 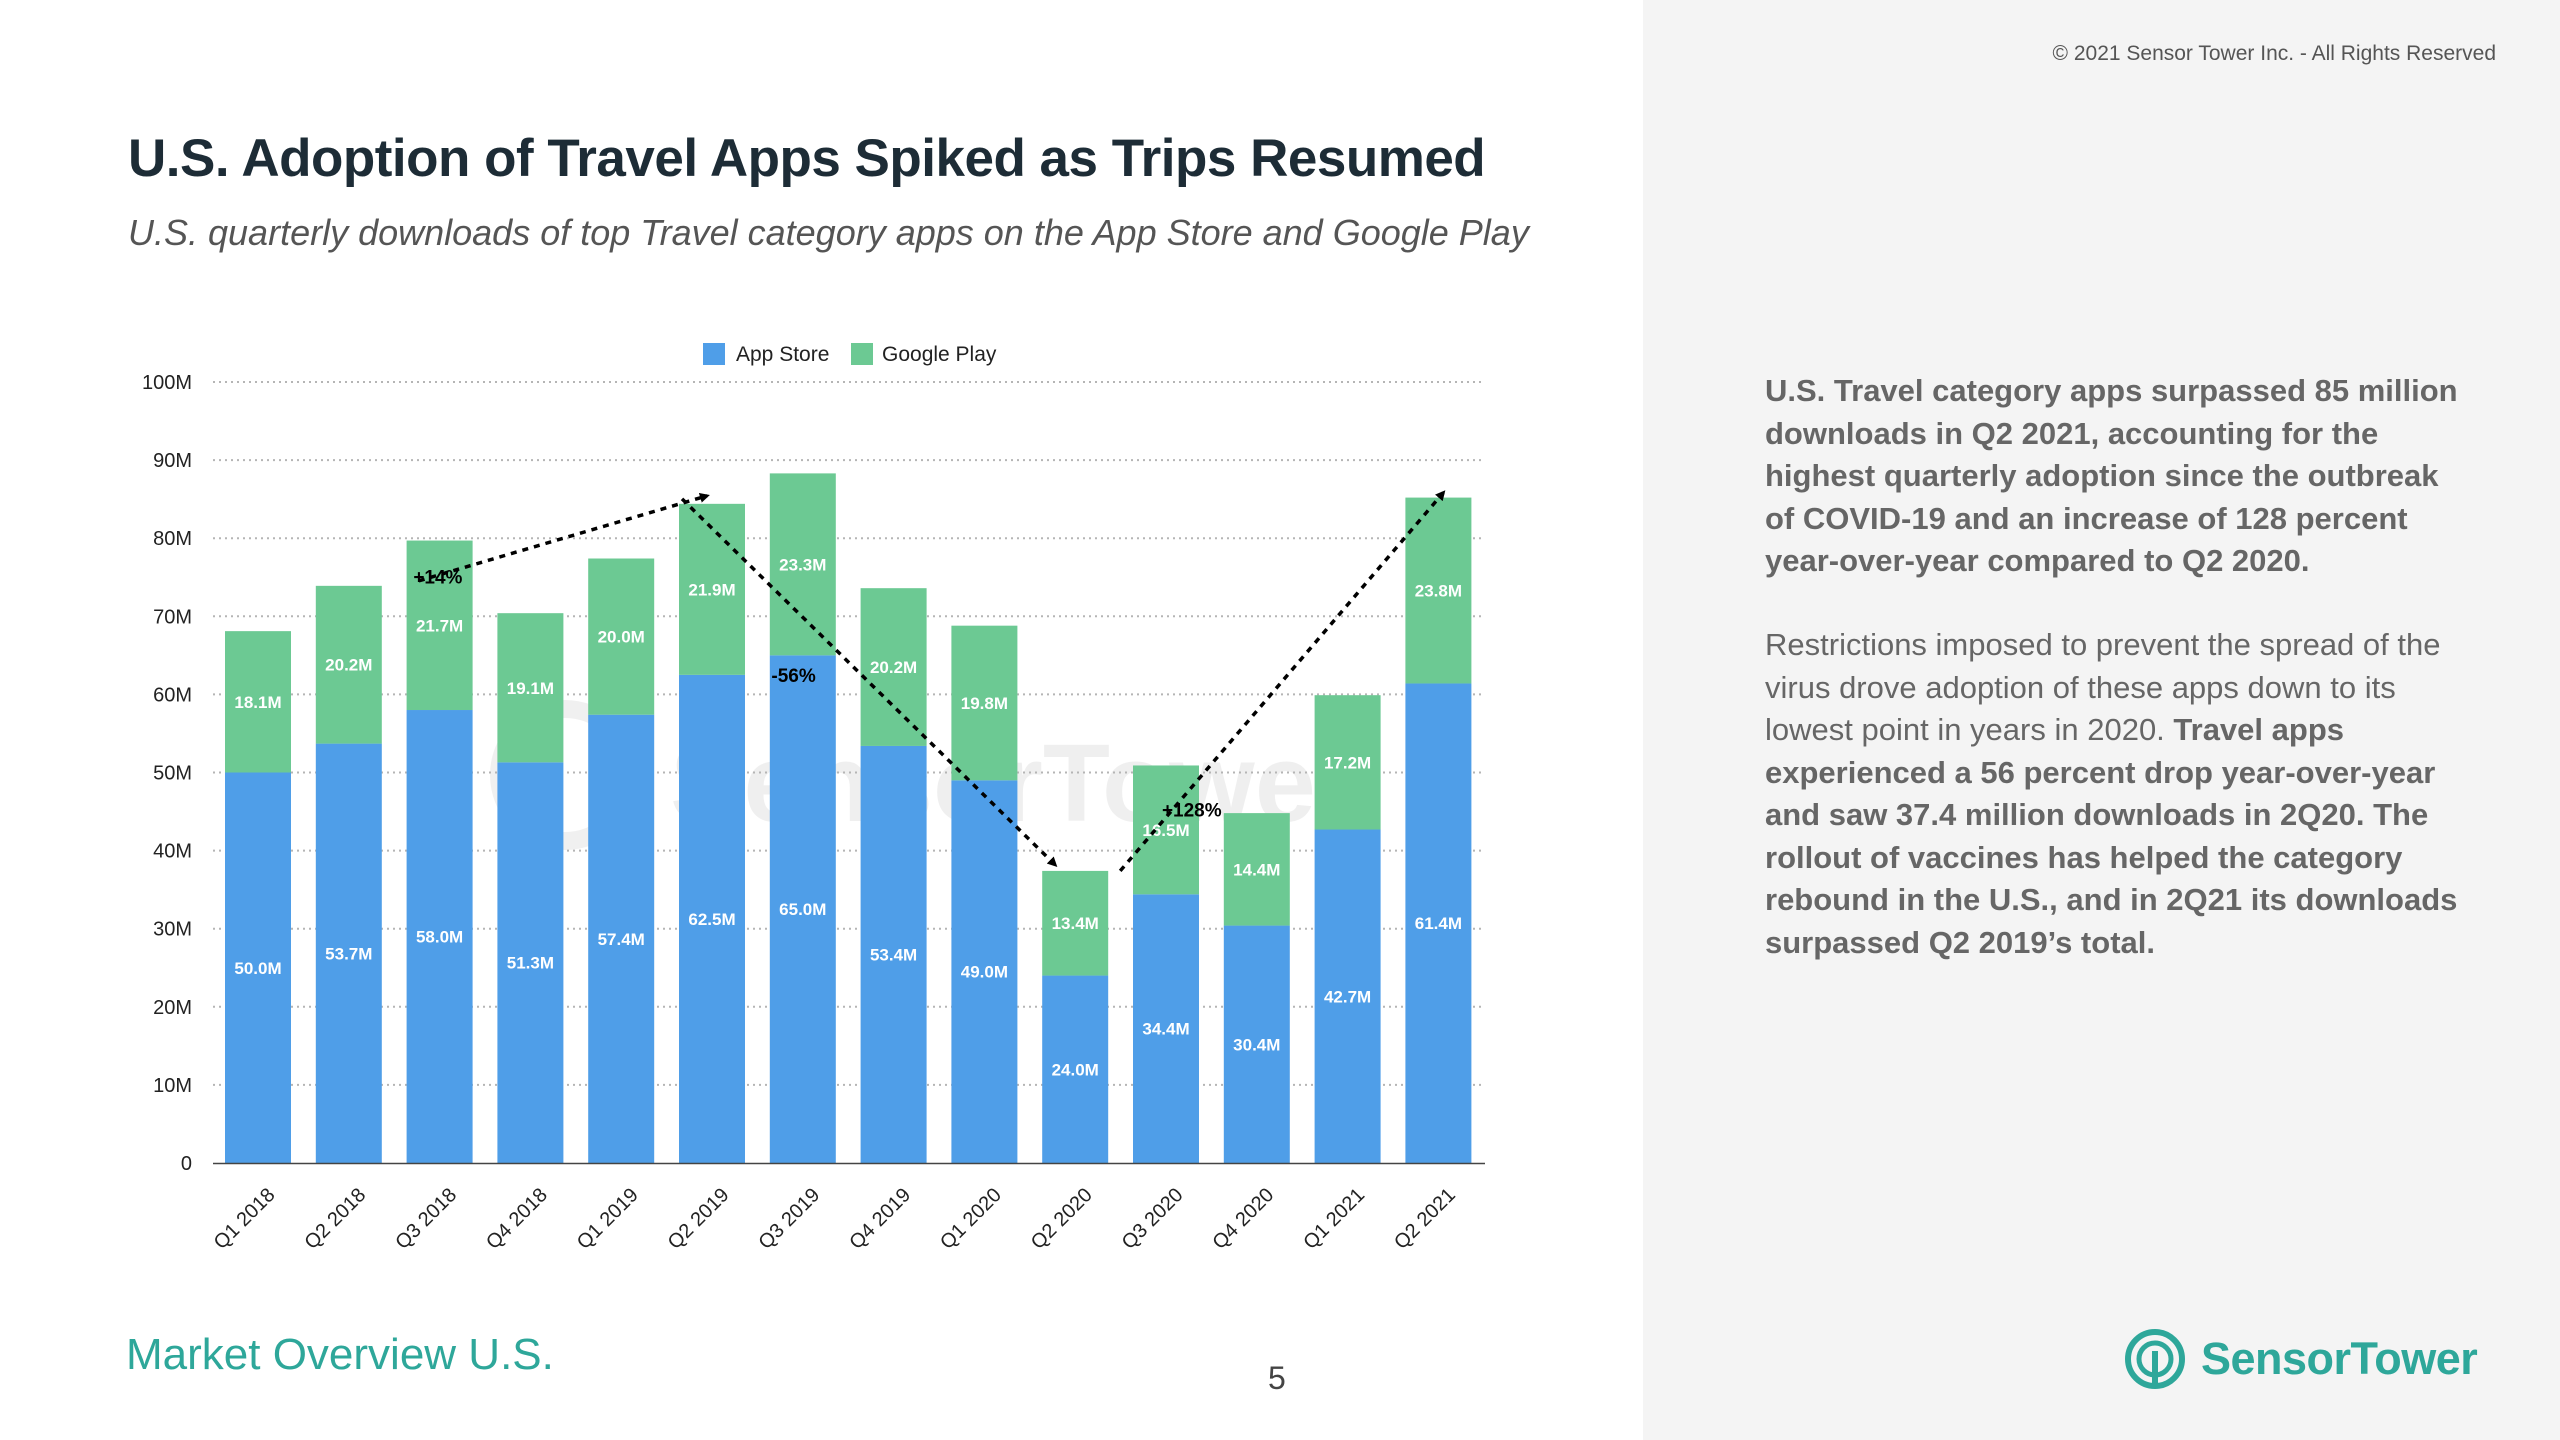 I want to click on data-label-app-store: 42.7M, so click(x=1347, y=996).